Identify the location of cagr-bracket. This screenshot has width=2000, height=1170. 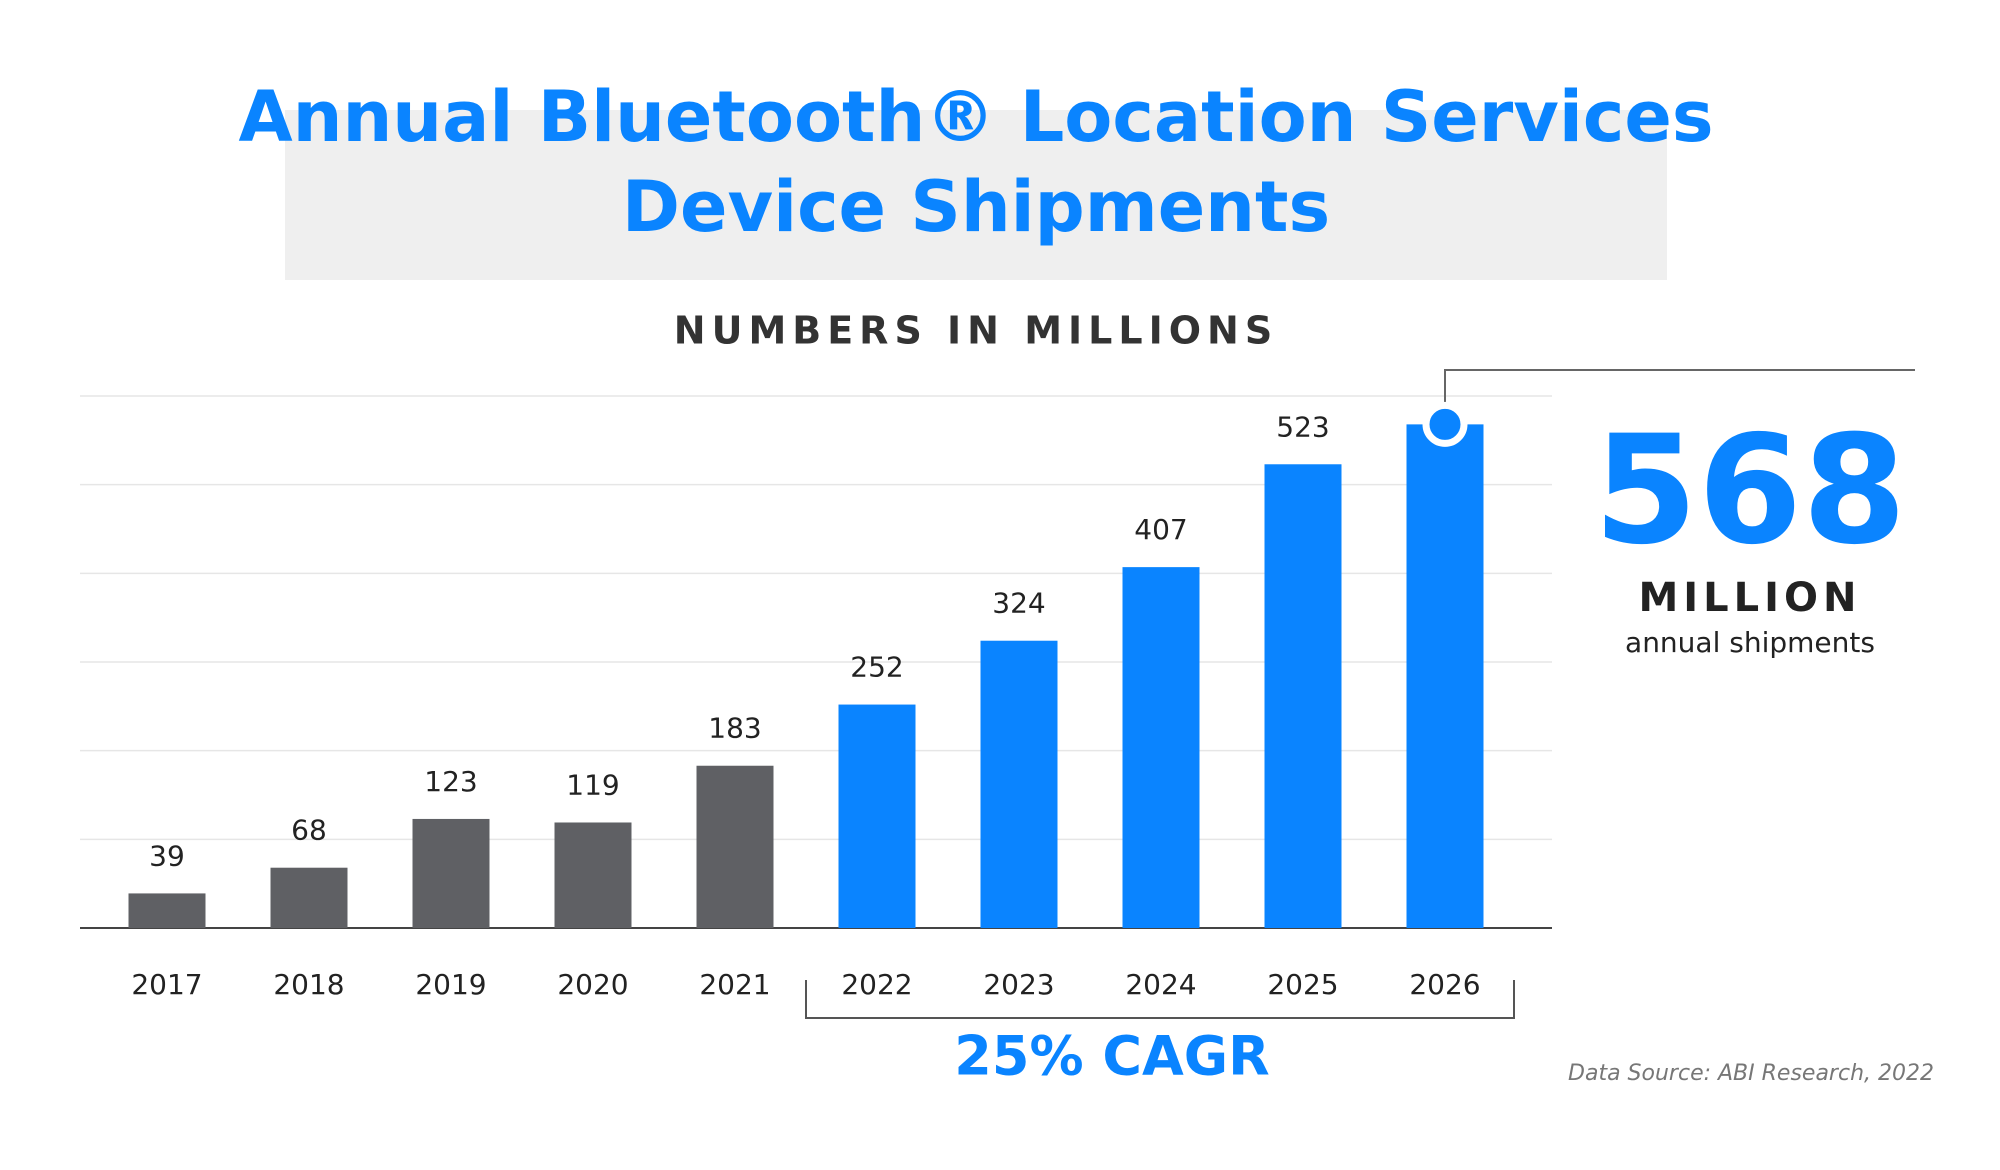
(1160, 999).